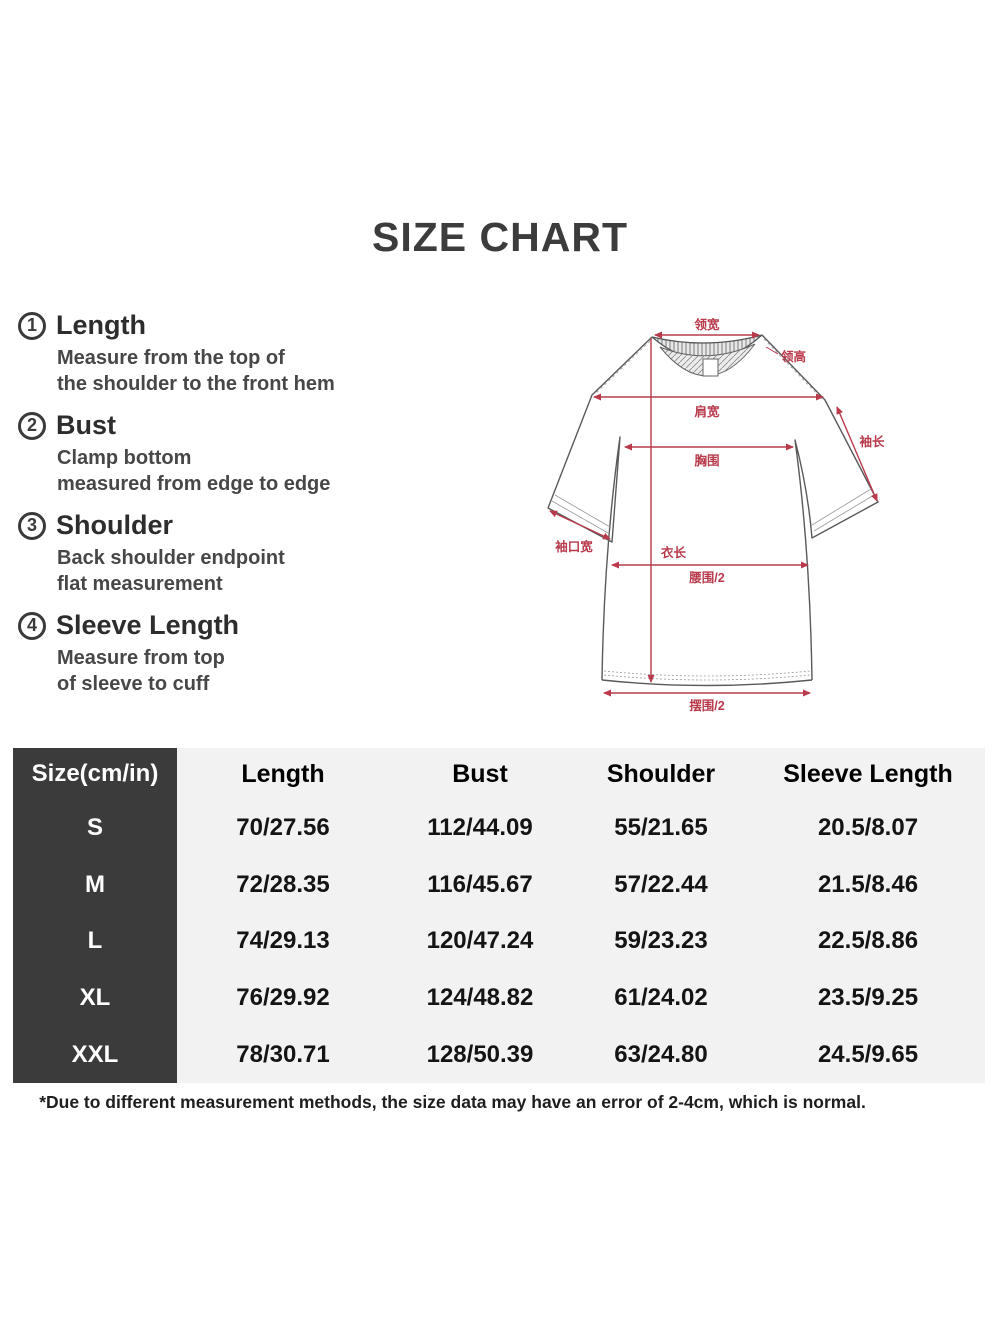 This screenshot has height=1332, width=1000. Describe the element at coordinates (661, 998) in the screenshot. I see `table-cell: 61/24.02` at that location.